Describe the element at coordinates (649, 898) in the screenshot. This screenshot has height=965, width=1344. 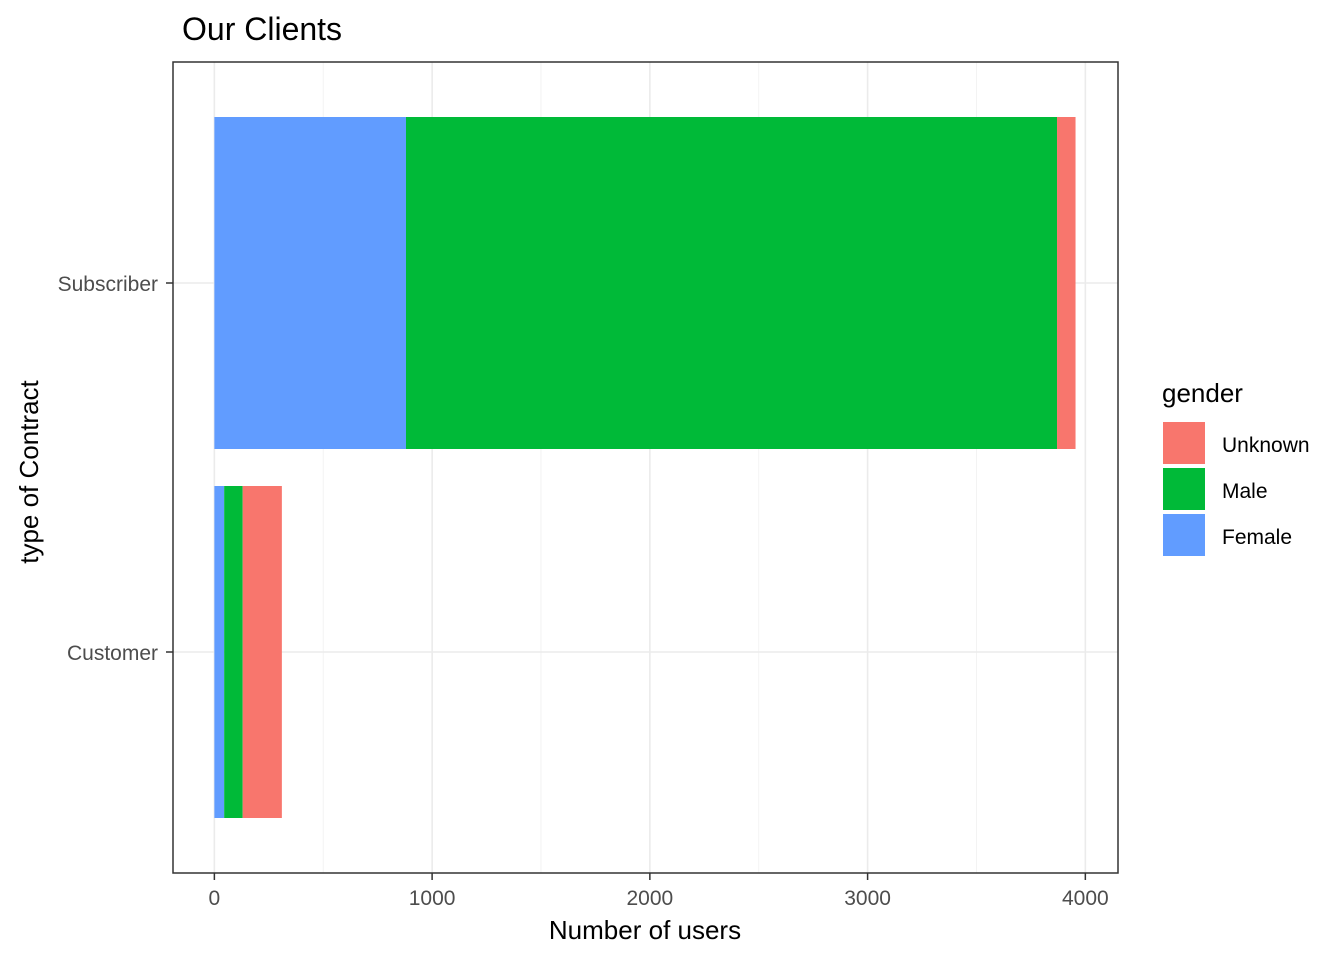
I see `x-tick-label: 2000` at that location.